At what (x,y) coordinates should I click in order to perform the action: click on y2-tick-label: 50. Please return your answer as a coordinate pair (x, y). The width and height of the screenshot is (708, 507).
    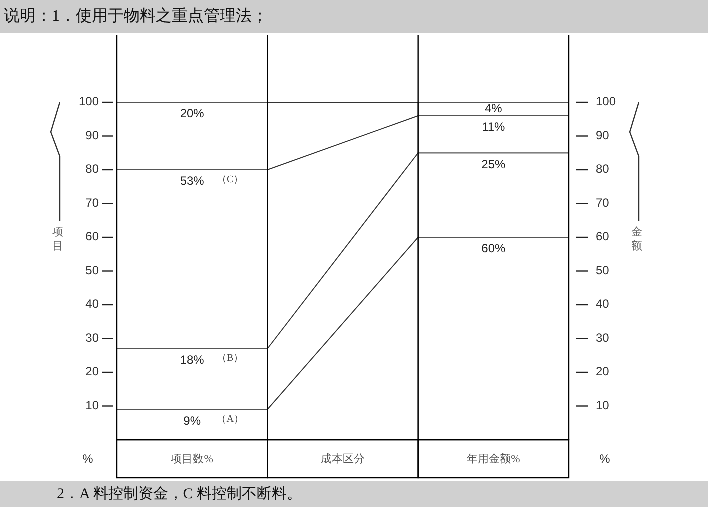
    Looking at the image, I should click on (603, 270).